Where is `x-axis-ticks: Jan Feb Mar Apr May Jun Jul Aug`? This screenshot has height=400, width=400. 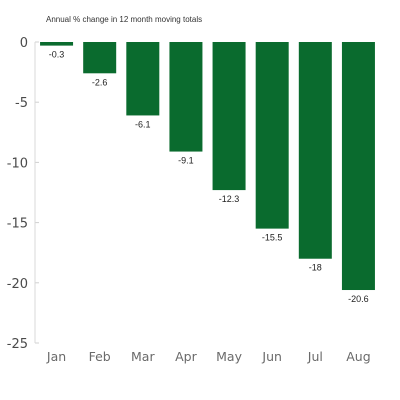 x-axis-ticks: Jan Feb Mar Apr May Jun Jul Aug is located at coordinates (208, 356).